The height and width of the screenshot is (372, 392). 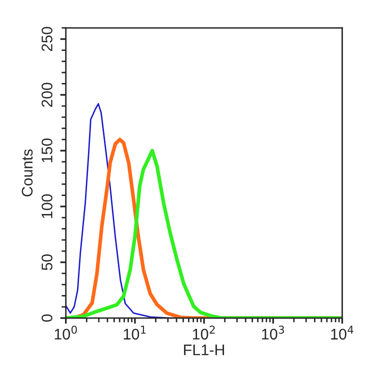 I want to click on y-tick-label: 250, so click(x=47, y=39).